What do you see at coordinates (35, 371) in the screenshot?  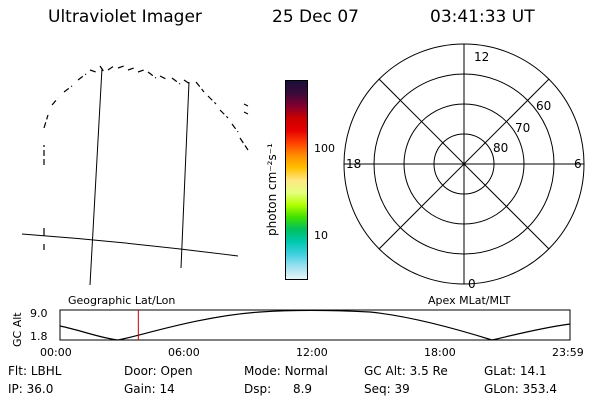 I see `info-filter: Flt: LBHL` at bounding box center [35, 371].